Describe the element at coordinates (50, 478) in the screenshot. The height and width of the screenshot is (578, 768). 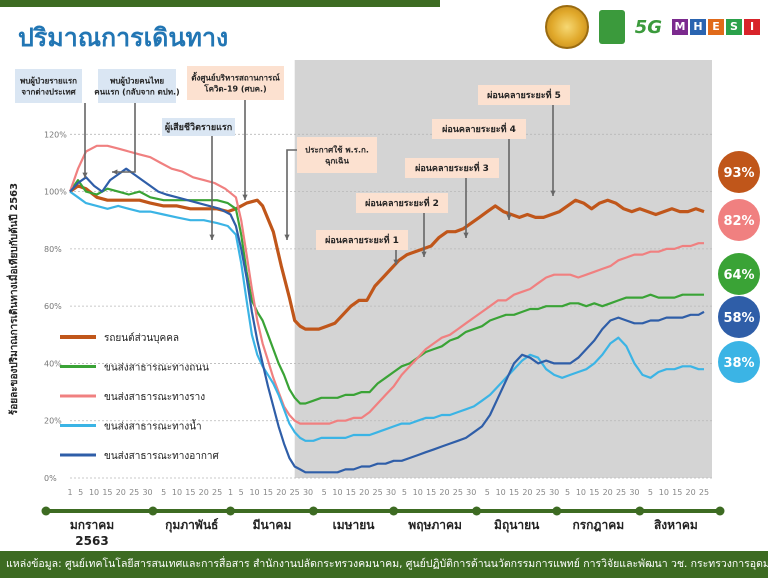
I see `y-tick-label: 0%` at that location.